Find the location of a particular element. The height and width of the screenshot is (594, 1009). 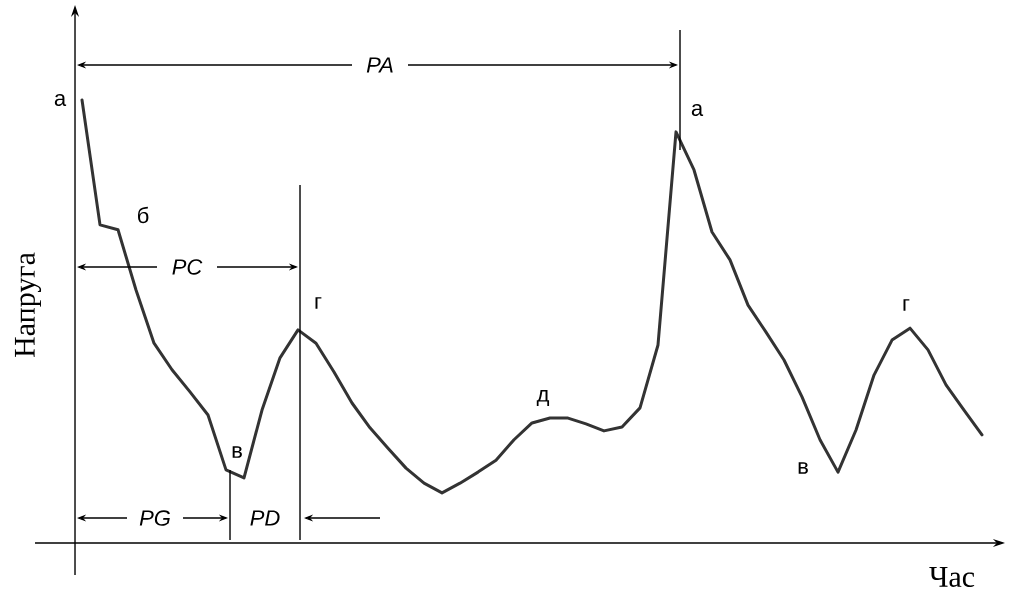

annotation: PD is located at coordinates (265, 518).